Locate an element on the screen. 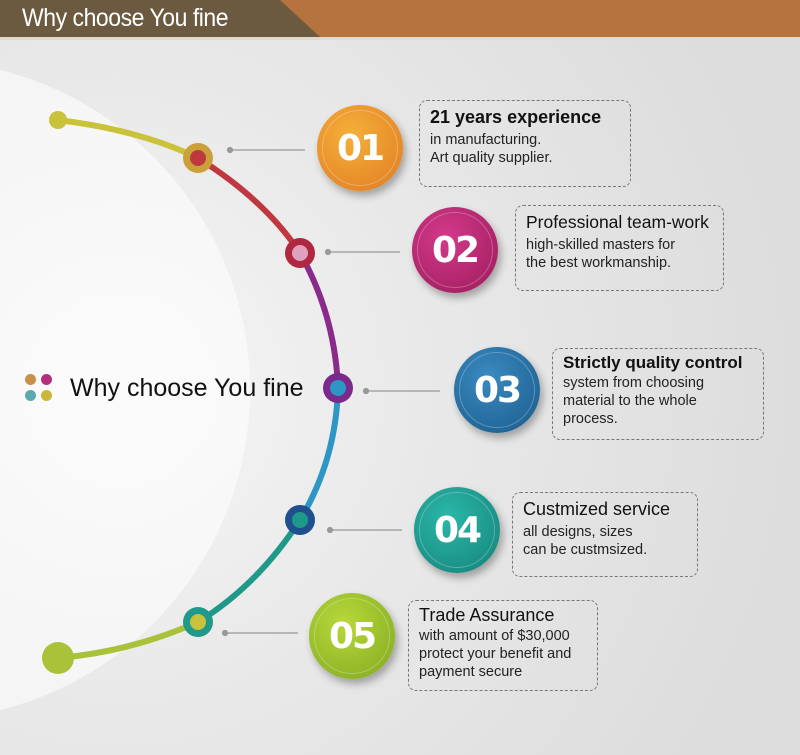 Image resolution: width=800 pixels, height=755 pixels. item-line: Art quality supplier. is located at coordinates (491, 158).